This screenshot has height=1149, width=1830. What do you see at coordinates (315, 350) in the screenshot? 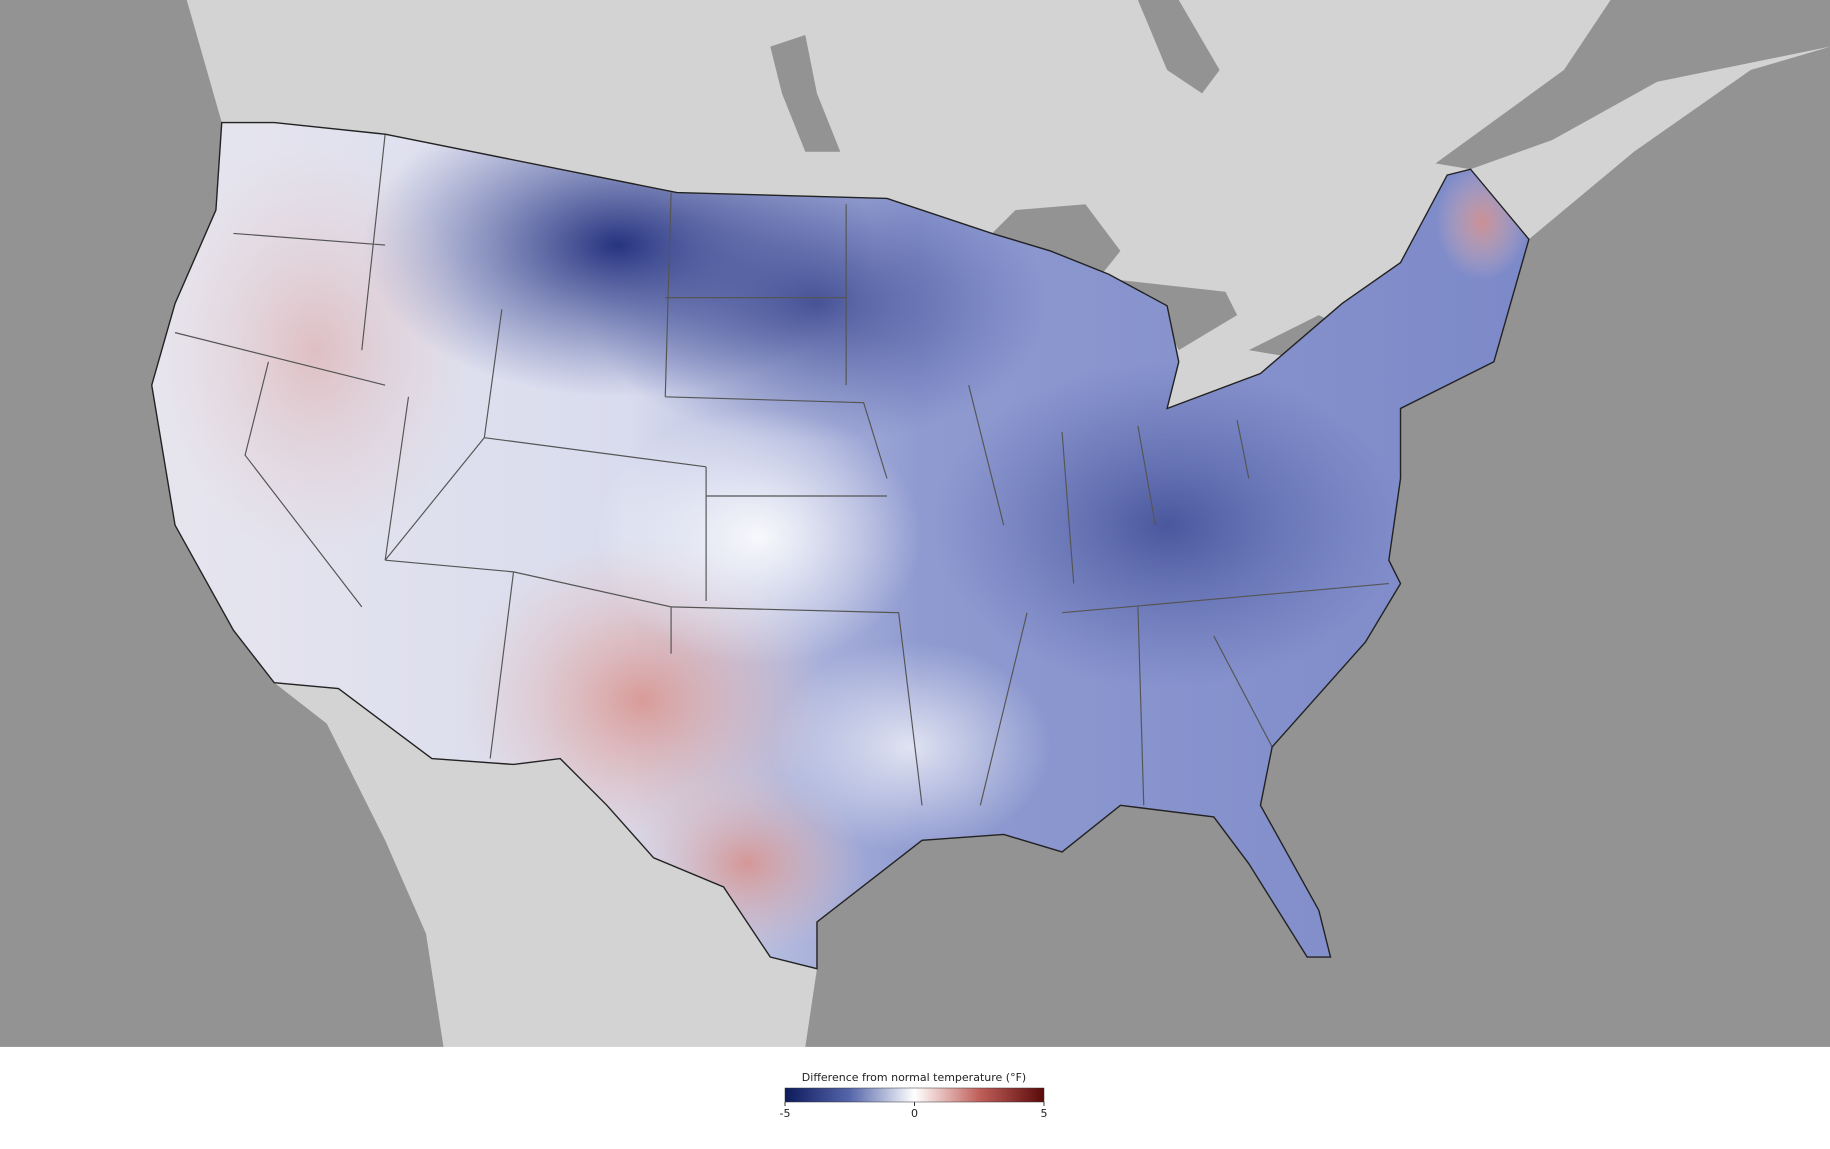
I see `warm-anomaly` at bounding box center [315, 350].